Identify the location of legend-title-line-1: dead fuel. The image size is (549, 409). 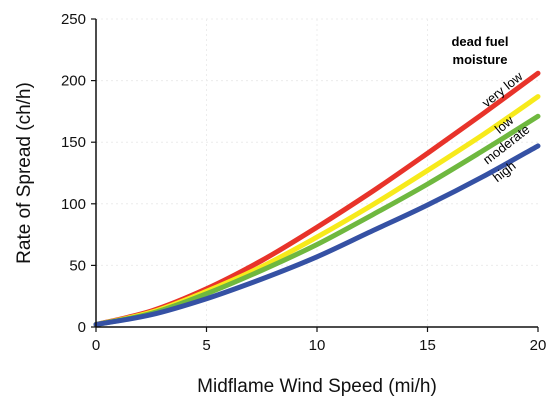
(479, 41).